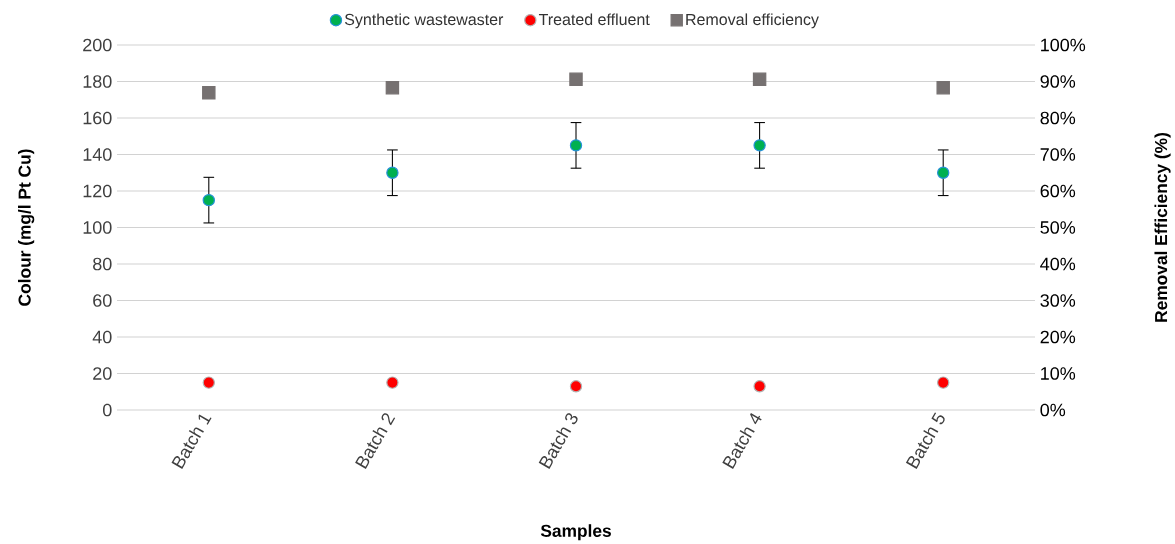 The image size is (1175, 544). Describe the element at coordinates (97, 191) in the screenshot. I see `y-tick-label: 120` at that location.